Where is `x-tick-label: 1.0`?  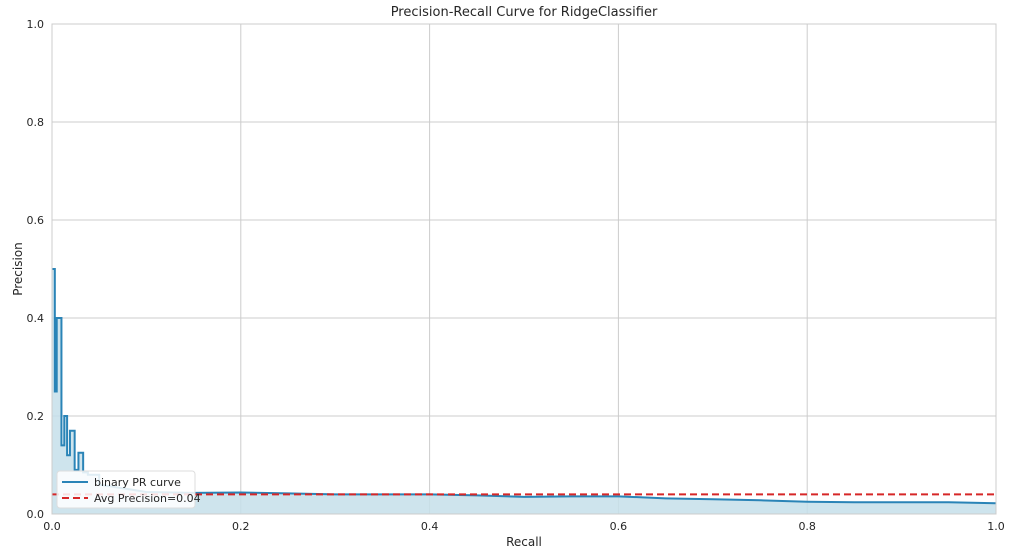 x-tick-label: 1.0 is located at coordinates (996, 526).